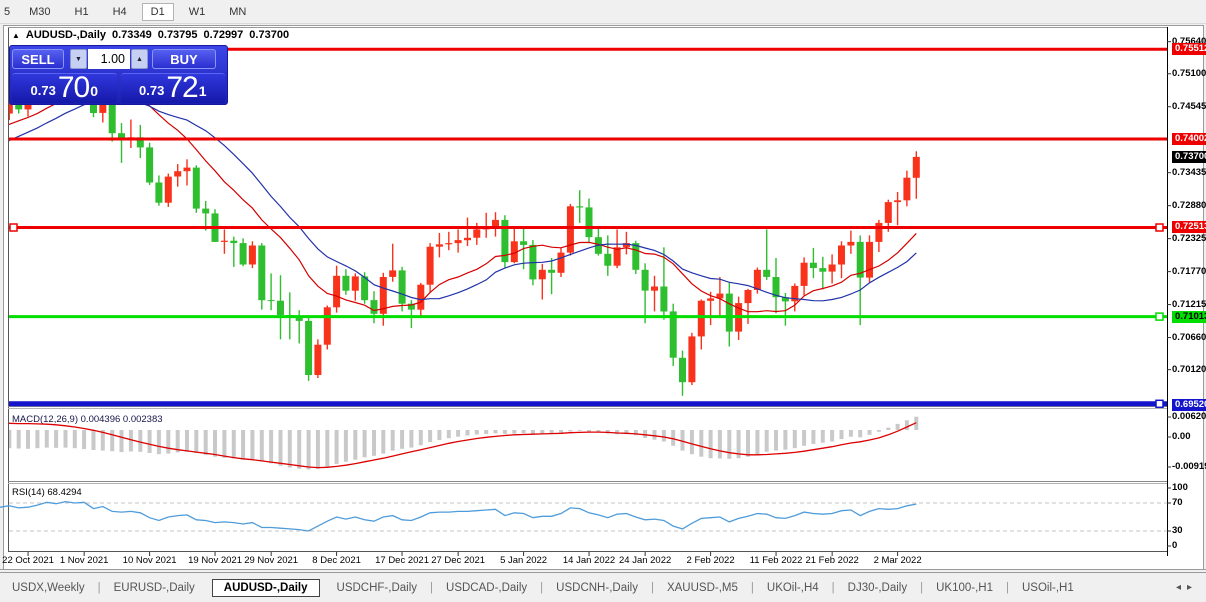 Image resolution: width=1206 pixels, height=602 pixels. What do you see at coordinates (1189, 416) in the screenshot?
I see `macd-axis-label: 0.006201` at bounding box center [1189, 416].